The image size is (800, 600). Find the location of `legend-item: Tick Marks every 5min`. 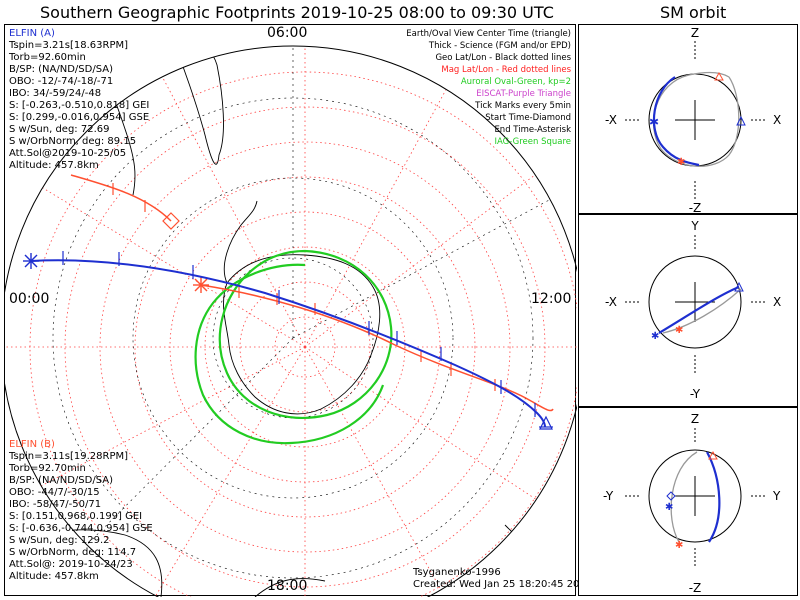

legend-item: Tick Marks every 5min is located at coordinates (523, 106).